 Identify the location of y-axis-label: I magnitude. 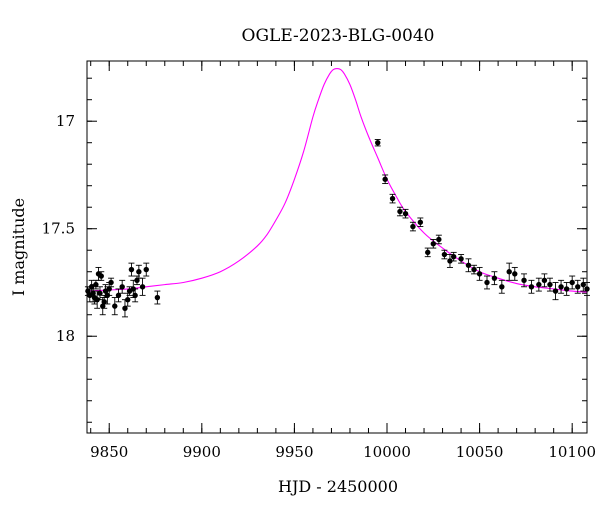
(18, 247).